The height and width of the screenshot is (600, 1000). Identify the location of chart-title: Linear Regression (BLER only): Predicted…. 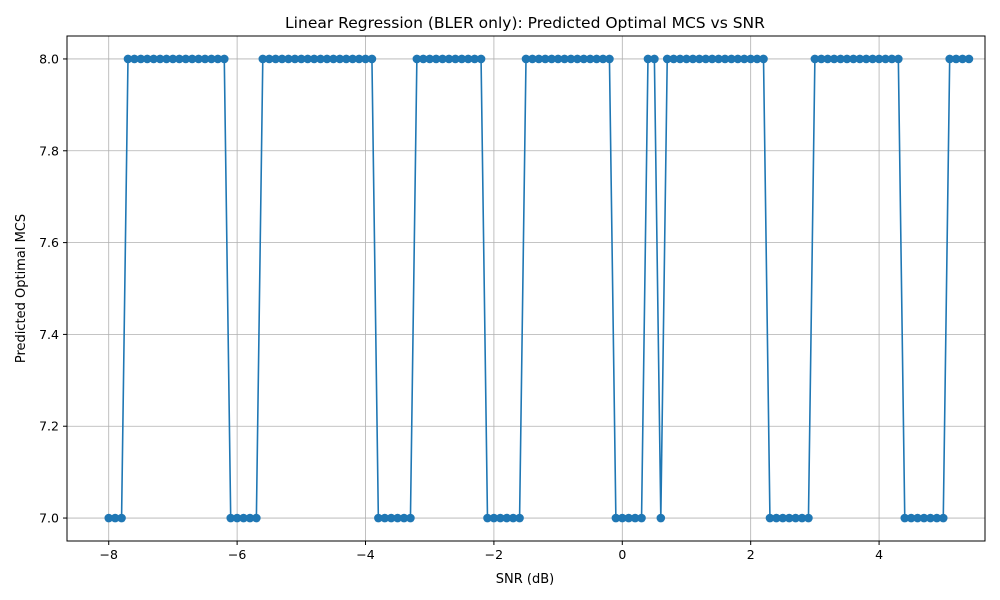
(525, 23).